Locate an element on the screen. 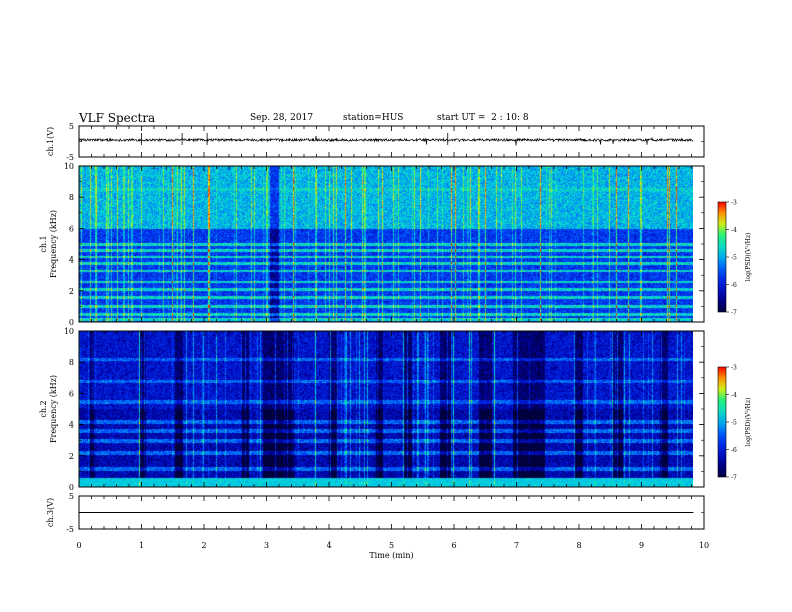 Image resolution: width=792 pixels, height=612 pixels. ch1-spectrogram-ytick-label: 0 is located at coordinates (71, 322).